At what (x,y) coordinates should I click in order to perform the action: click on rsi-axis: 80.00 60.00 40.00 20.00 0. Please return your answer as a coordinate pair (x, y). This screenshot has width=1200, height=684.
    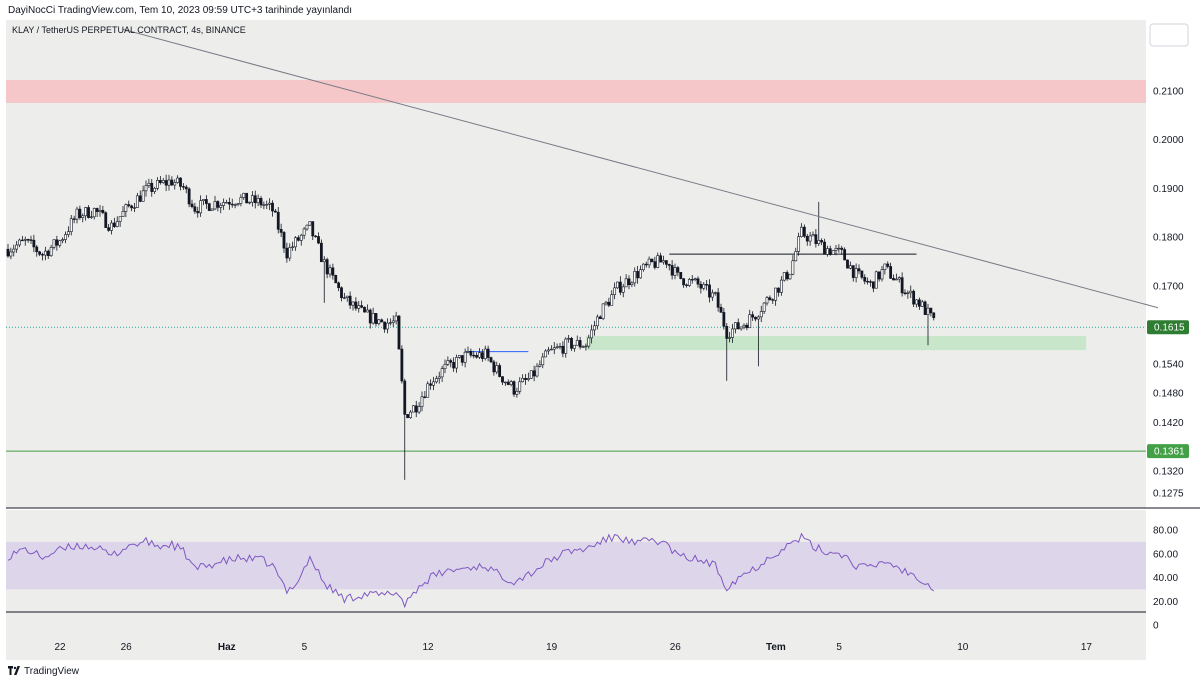
    Looking at the image, I should click on (1165, 579).